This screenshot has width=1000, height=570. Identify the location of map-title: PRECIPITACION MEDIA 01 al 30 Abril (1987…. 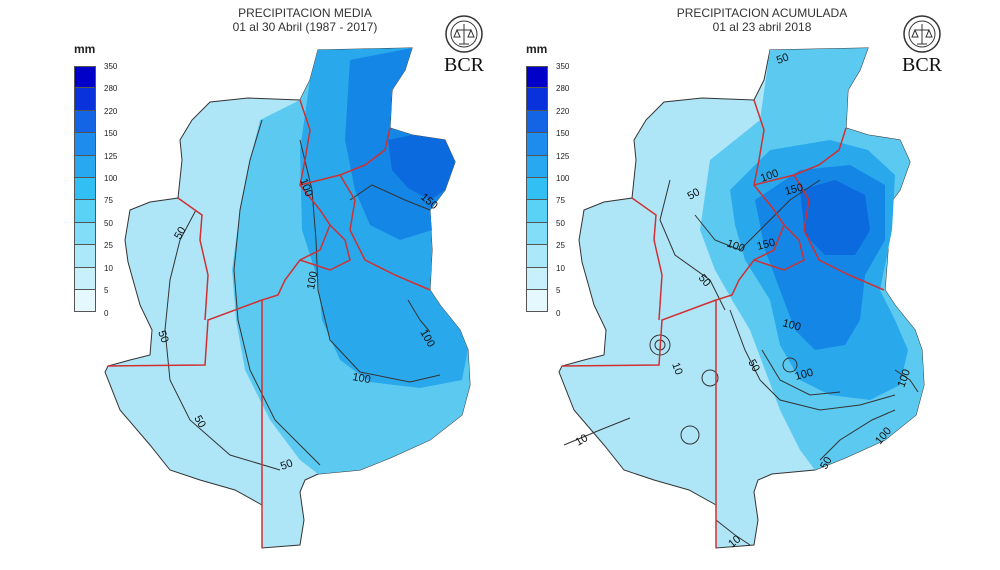
(305, 20).